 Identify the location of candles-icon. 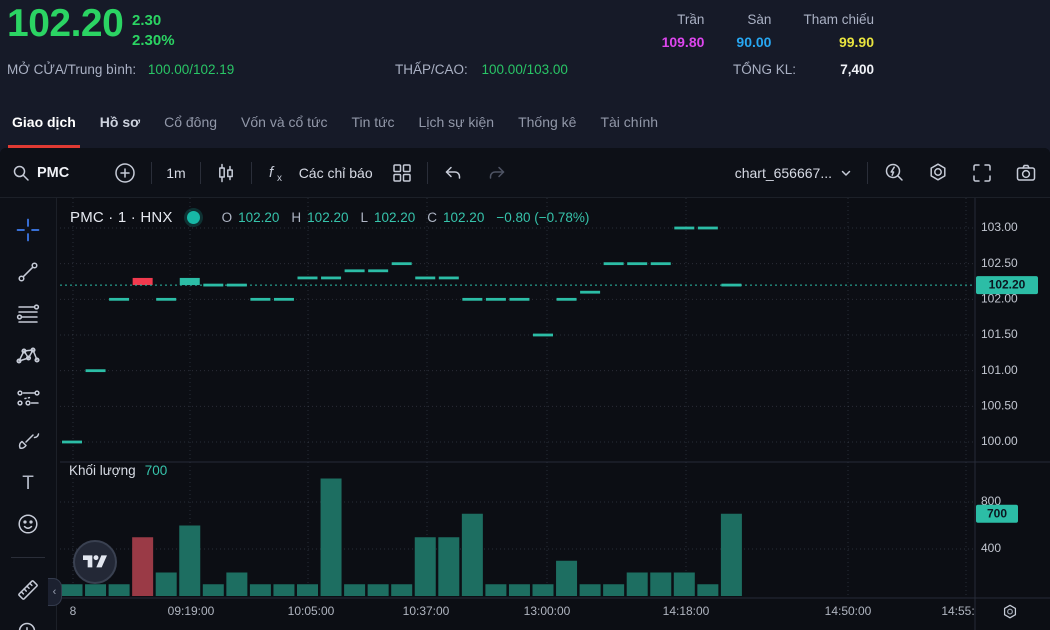
(226, 173).